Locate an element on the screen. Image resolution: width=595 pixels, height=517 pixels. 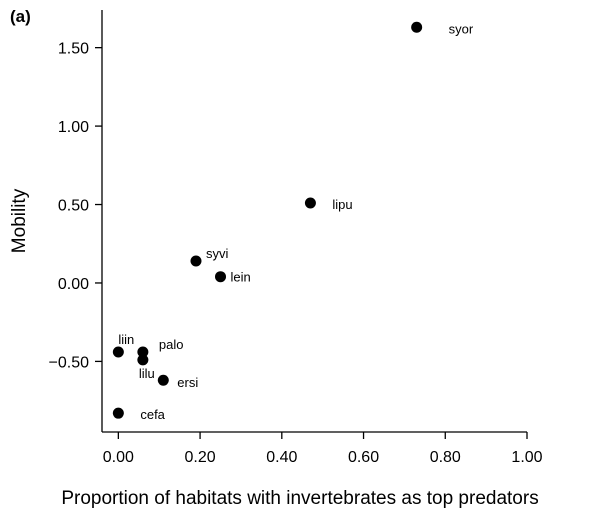
x-tick-label: 1.00 is located at coordinates (526, 457).